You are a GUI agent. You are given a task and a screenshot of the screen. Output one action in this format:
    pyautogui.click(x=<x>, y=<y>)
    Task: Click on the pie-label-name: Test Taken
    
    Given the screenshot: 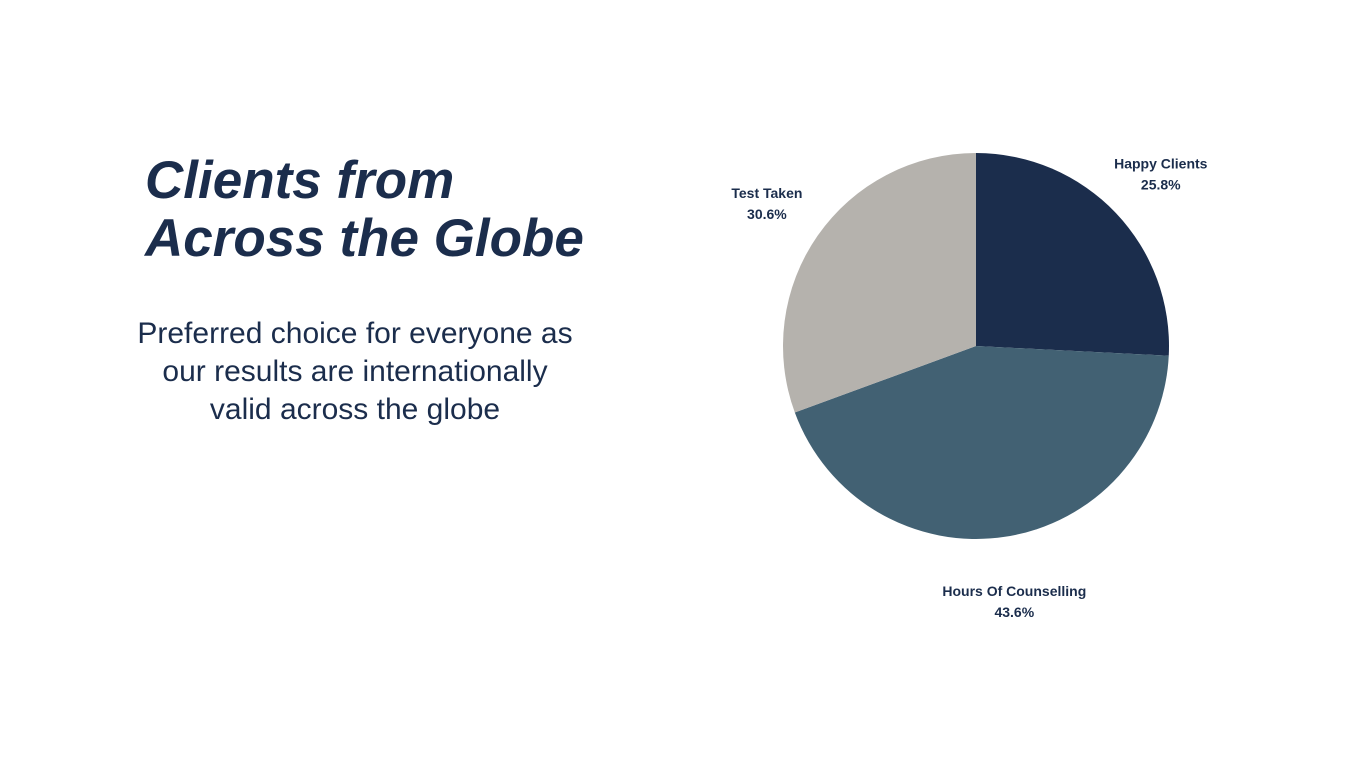 What is the action you would take?
    pyautogui.click(x=766, y=193)
    